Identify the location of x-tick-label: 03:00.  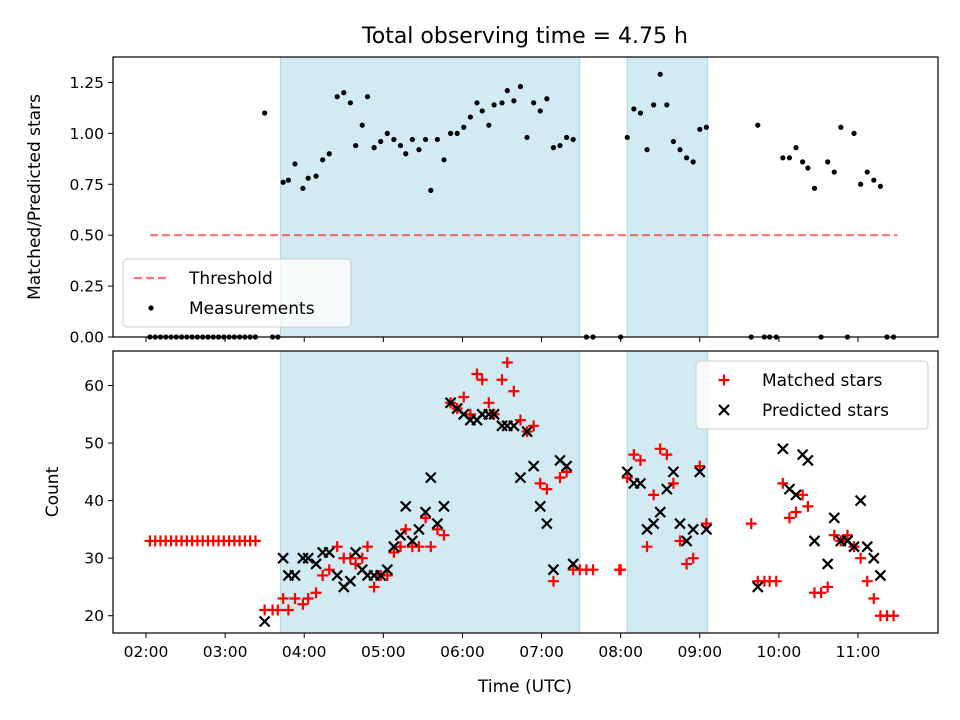
(225, 652).